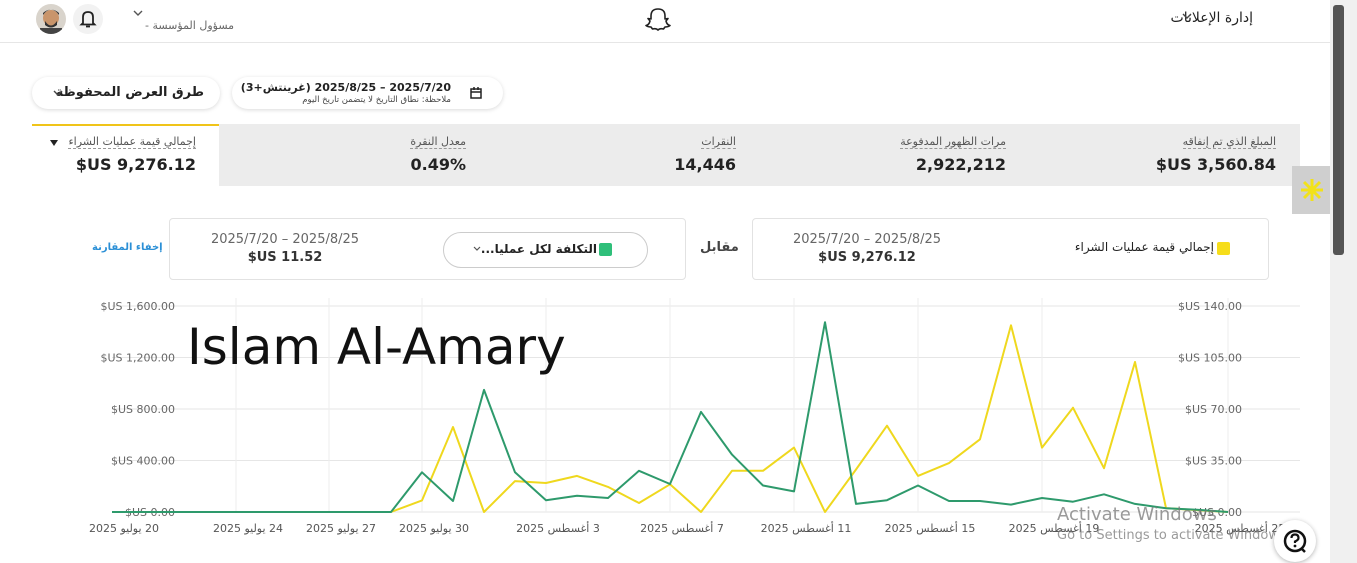 The height and width of the screenshot is (563, 1357). What do you see at coordinates (1240, 528) in the screenshot?
I see `x-tick-label: 25 أغسطس 2025` at bounding box center [1240, 528].